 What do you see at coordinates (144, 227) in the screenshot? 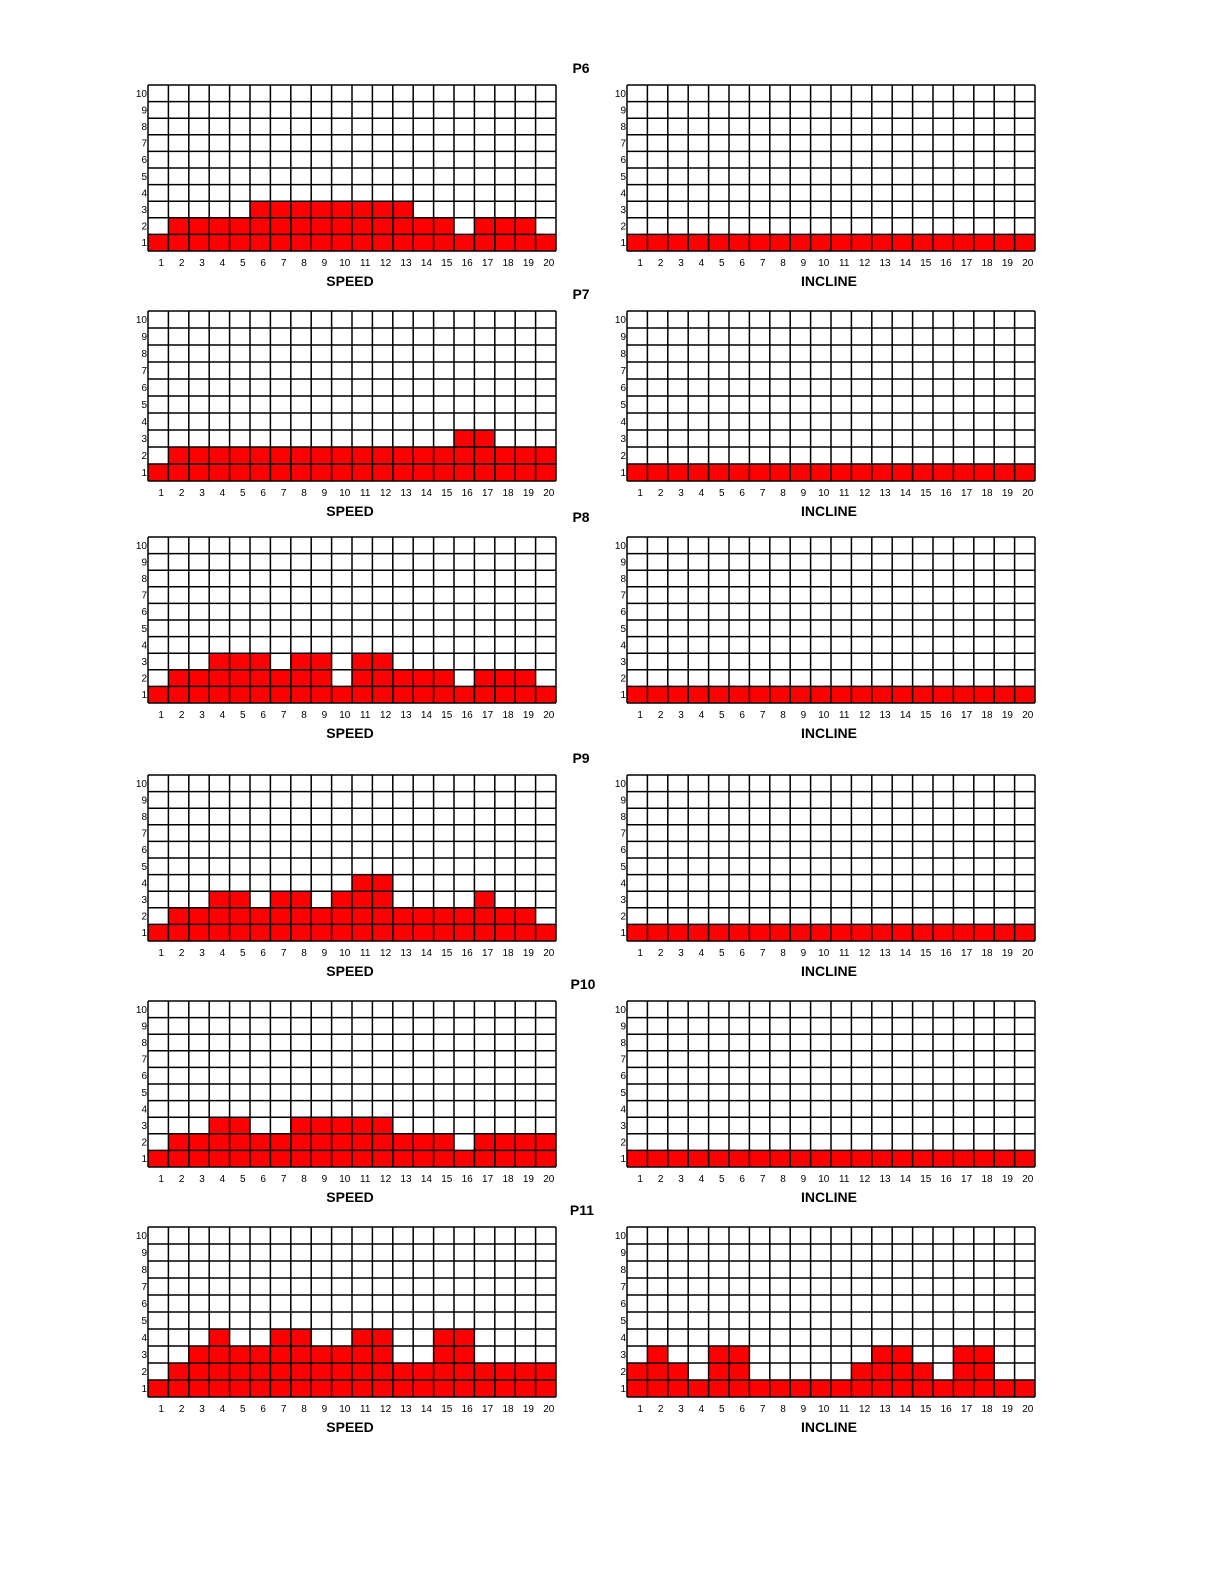
I see `chart-1-ytick-2: 2` at bounding box center [144, 227].